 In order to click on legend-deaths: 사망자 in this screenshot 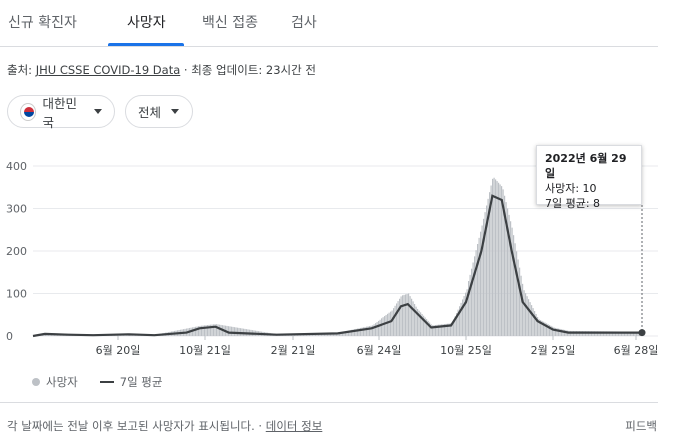, I will do `click(62, 382)`.